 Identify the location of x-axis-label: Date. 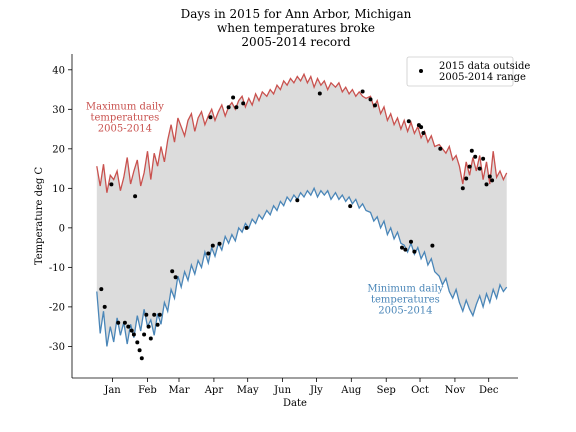
(295, 403).